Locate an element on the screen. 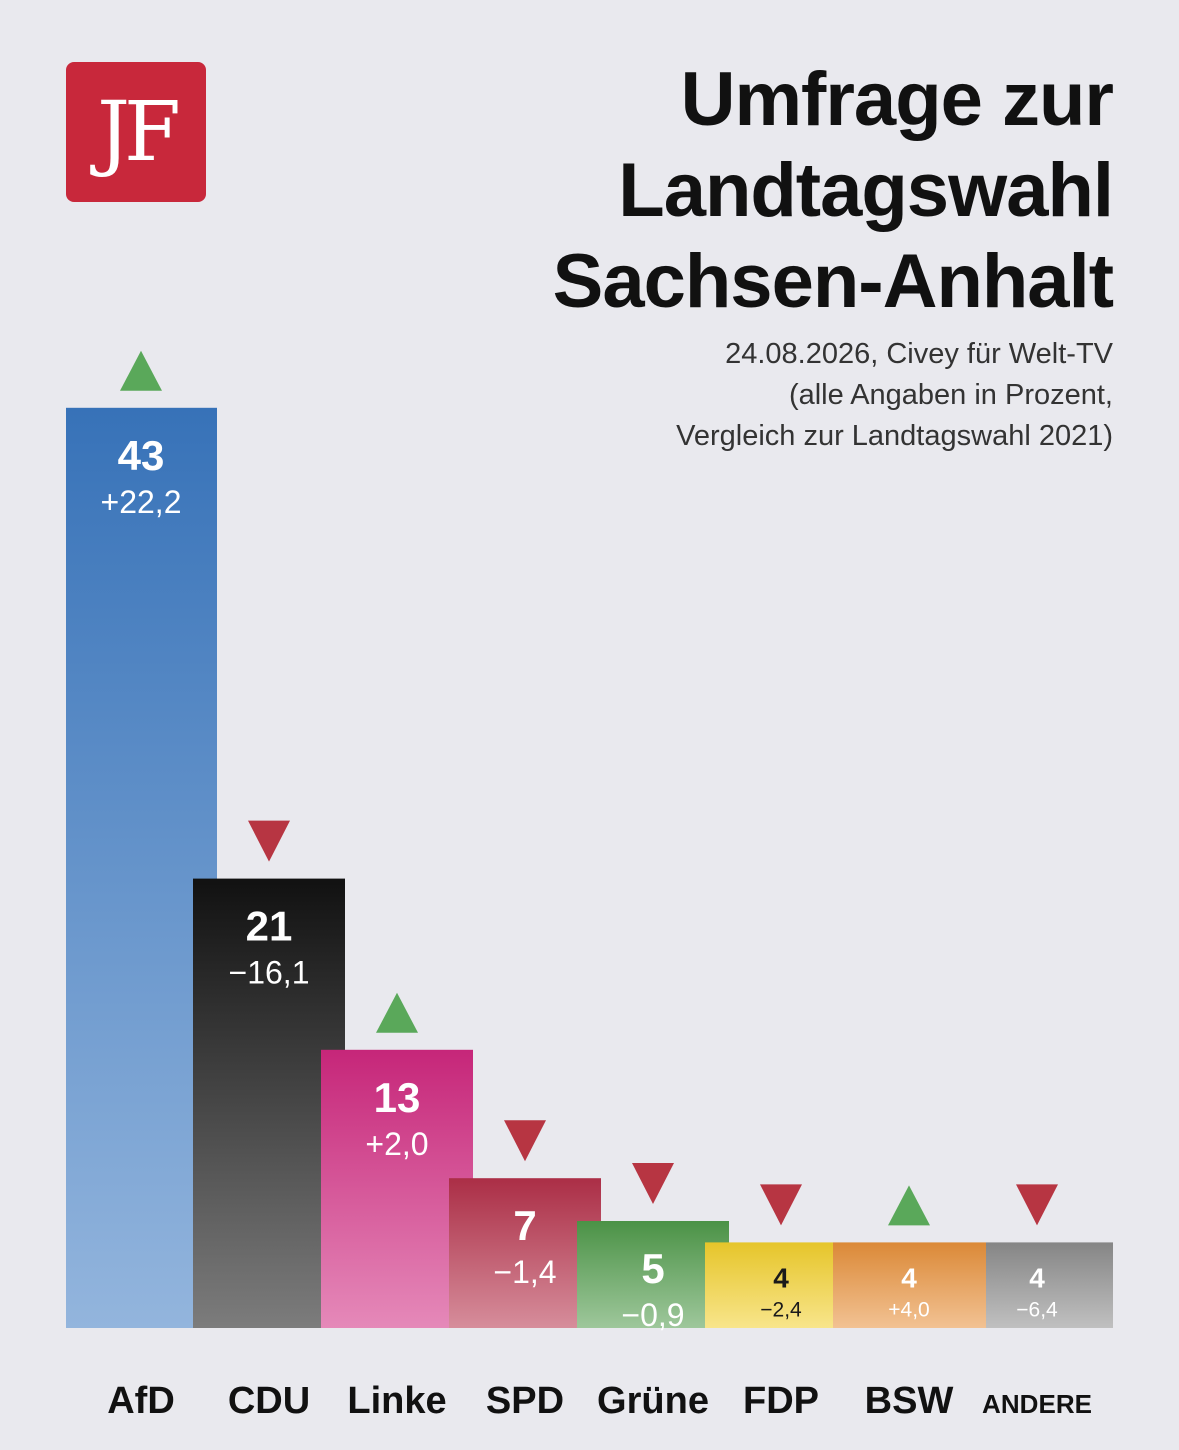 This screenshot has height=1450, width=1179. bar-bsw is located at coordinates (909, 1285).